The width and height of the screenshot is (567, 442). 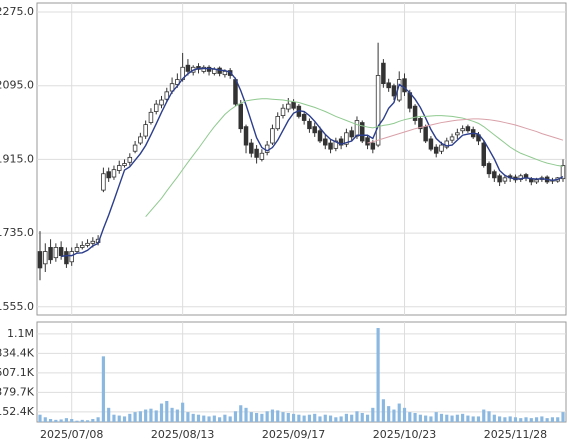 What do you see at coordinates (20, 333) in the screenshot?
I see `y-tick-label: 1.1M` at bounding box center [20, 333].